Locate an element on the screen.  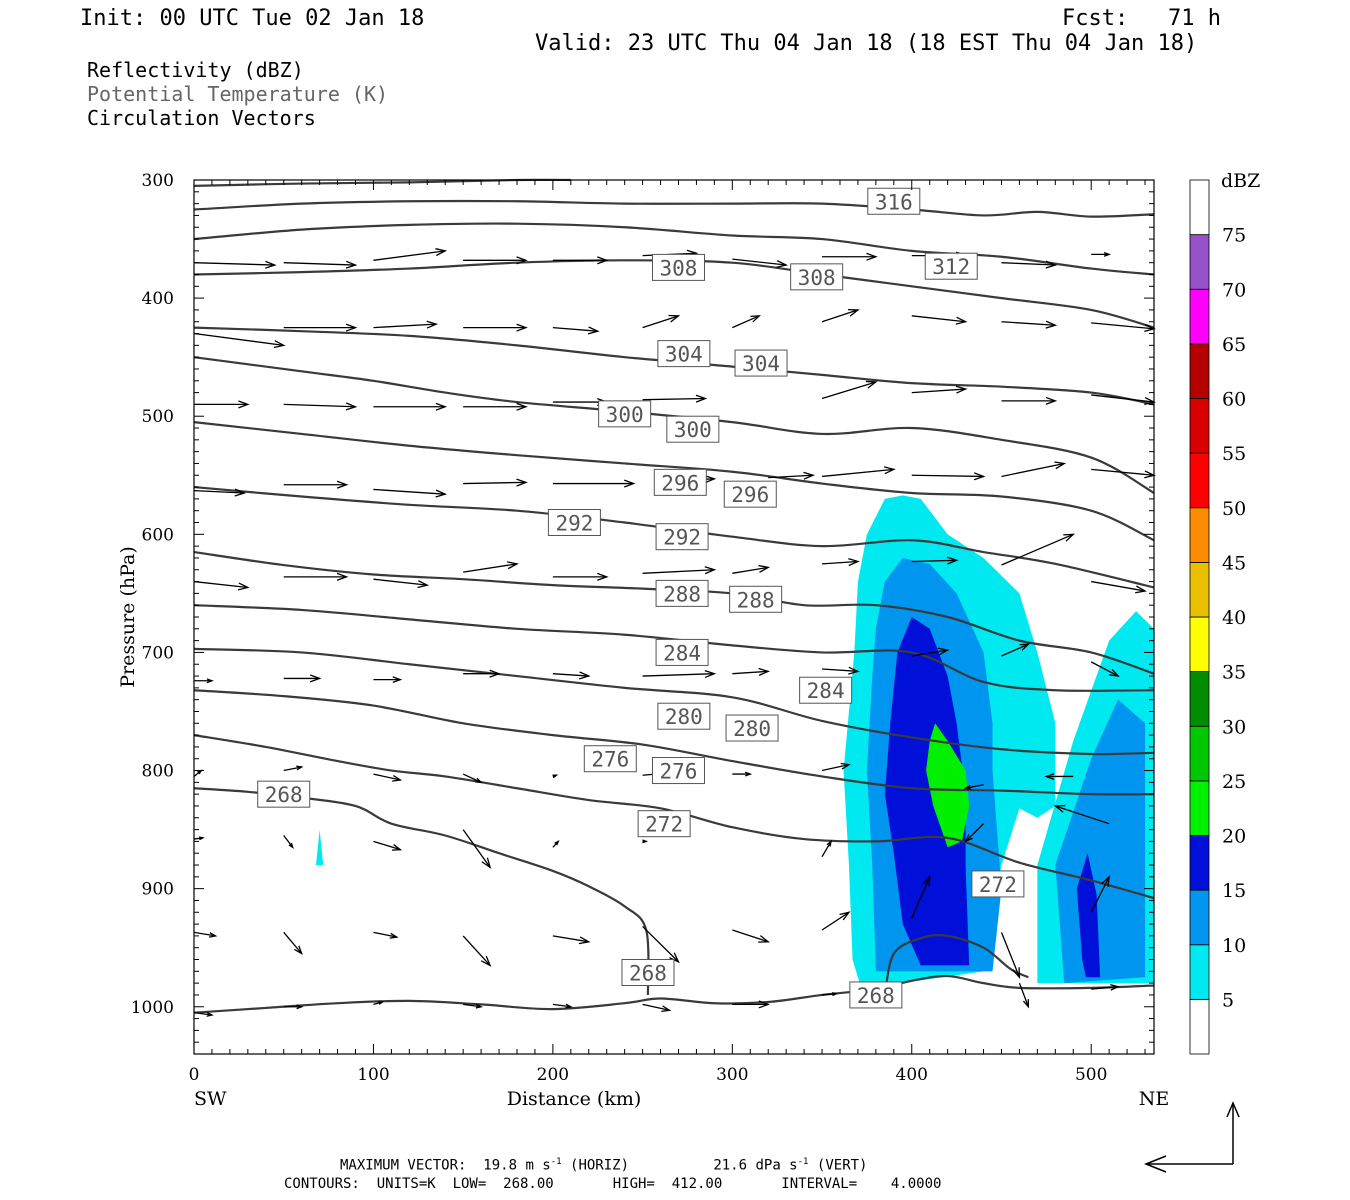
colorbar-level-label: 40 is located at coordinates (1234, 618).